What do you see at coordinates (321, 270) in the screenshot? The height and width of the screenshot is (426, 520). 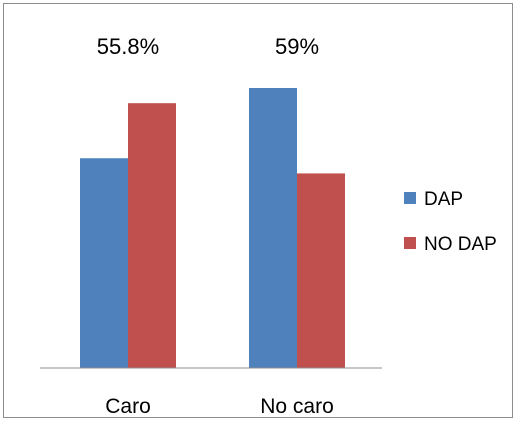 I see `bar-no-dap-no-caro` at bounding box center [321, 270].